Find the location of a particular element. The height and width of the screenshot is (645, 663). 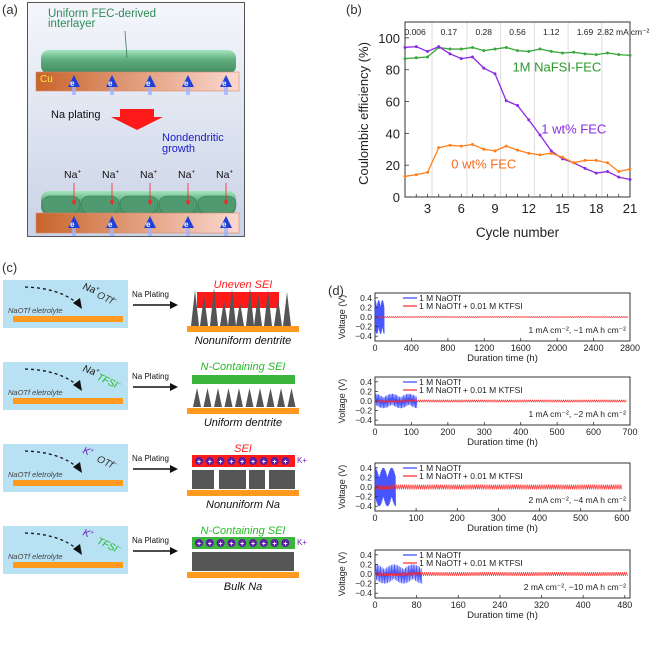

n-sei-layer is located at coordinates (243, 379).